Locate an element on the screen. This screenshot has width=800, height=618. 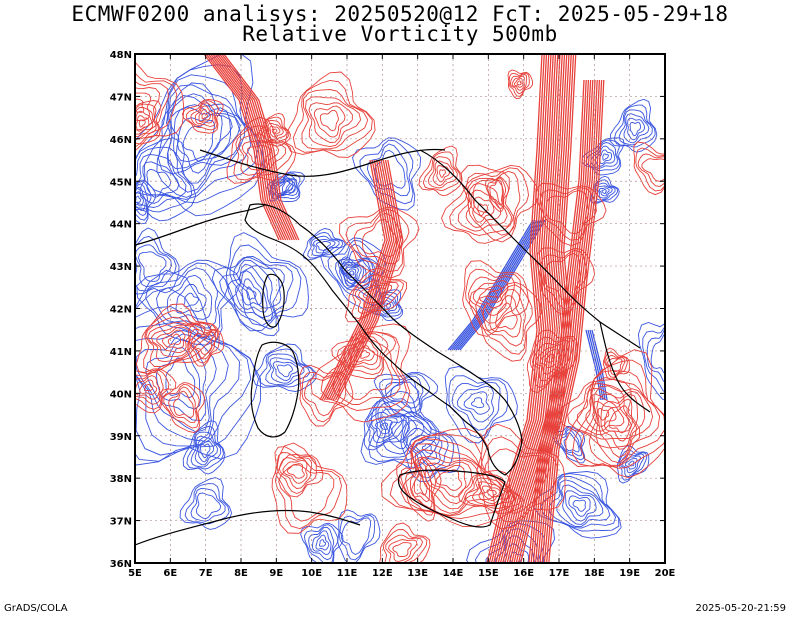
lon-label: 11E is located at coordinates (347, 573).